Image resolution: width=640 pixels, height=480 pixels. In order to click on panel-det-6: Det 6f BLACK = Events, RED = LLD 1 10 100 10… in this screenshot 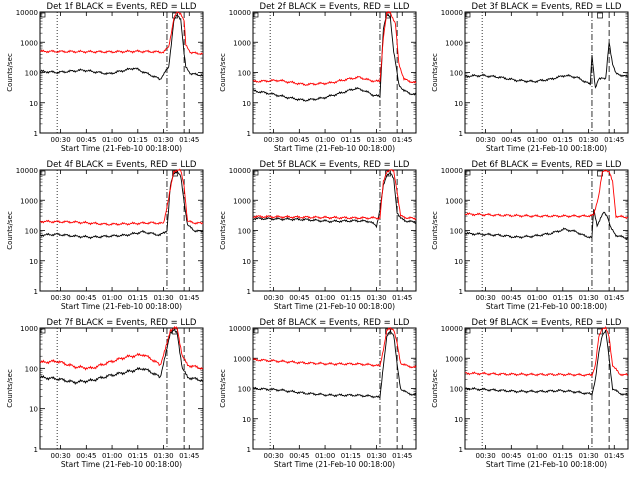, I will do `click(530, 235)`.